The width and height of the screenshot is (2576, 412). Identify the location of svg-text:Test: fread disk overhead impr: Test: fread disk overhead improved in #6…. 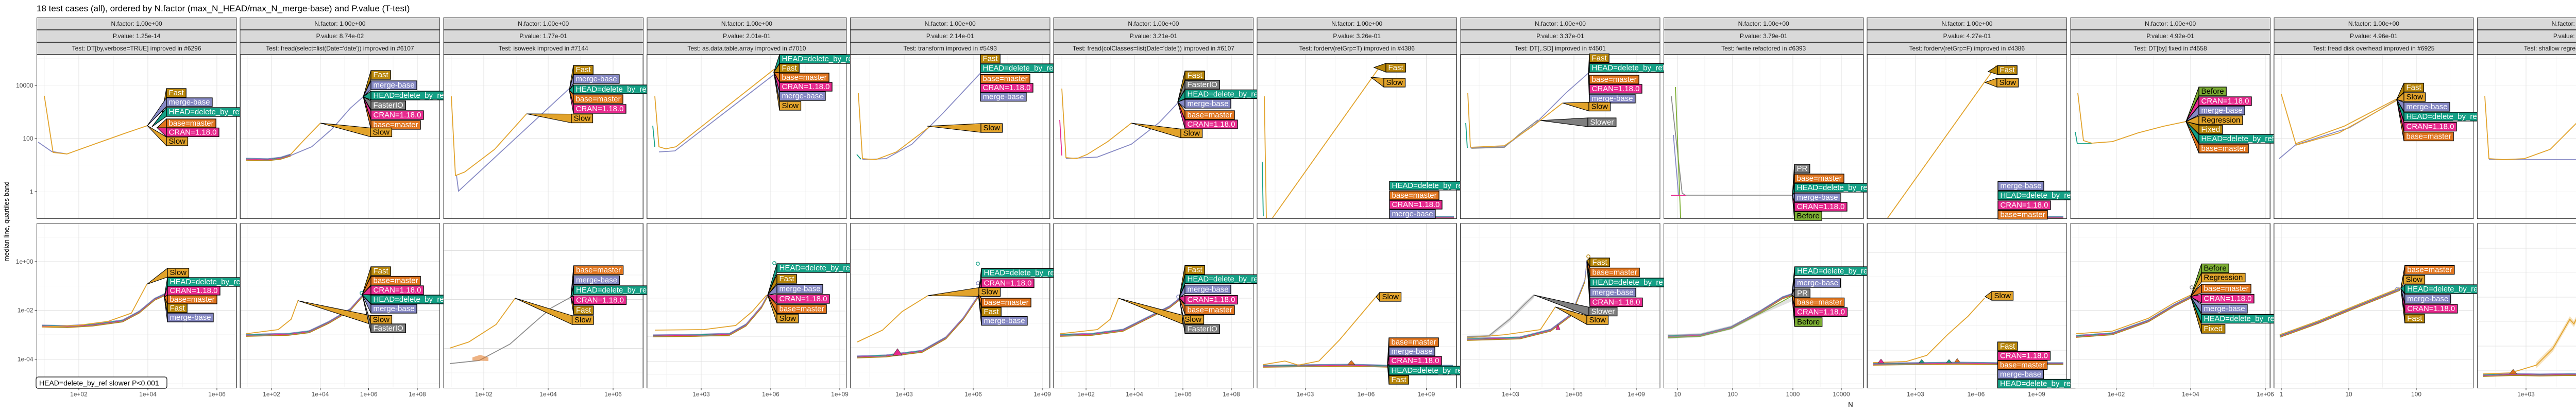
(2373, 48).